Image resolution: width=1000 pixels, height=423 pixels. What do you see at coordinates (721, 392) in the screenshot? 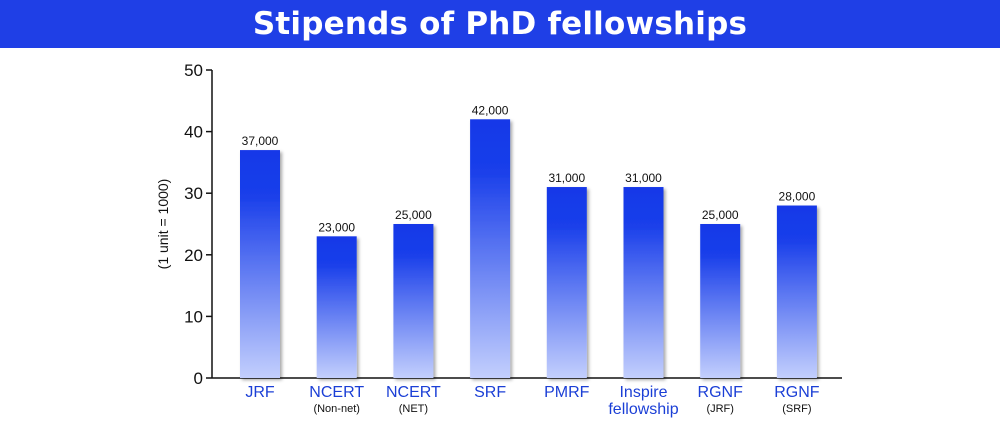
I see `category-label-6: RGNF` at bounding box center [721, 392].